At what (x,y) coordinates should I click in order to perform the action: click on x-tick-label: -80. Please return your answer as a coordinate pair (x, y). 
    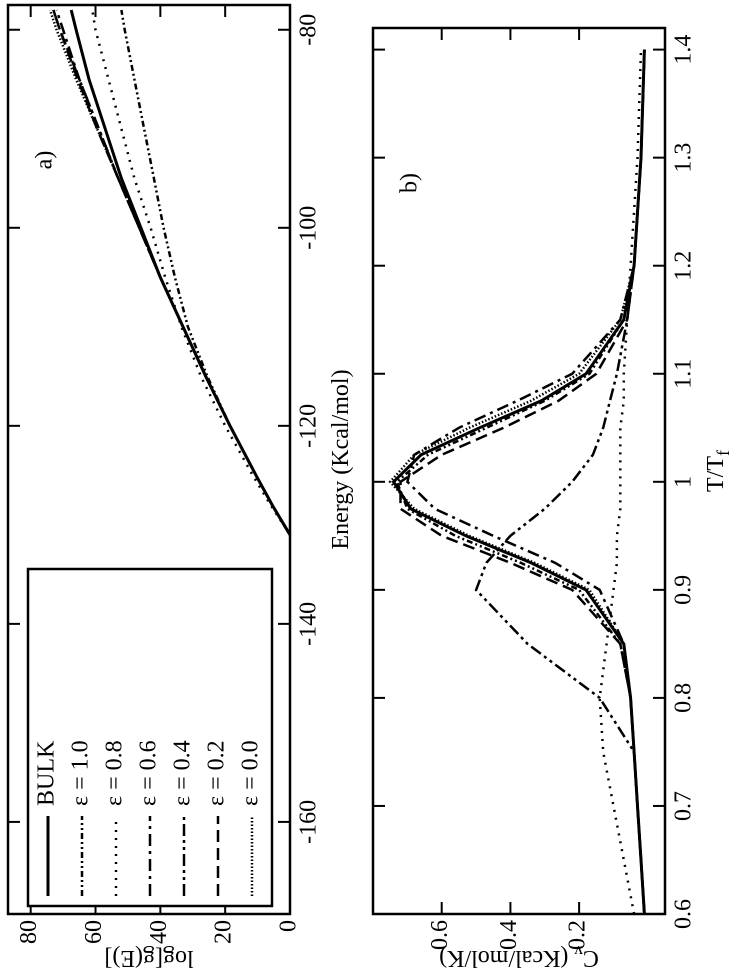
    Looking at the image, I should click on (309, 30).